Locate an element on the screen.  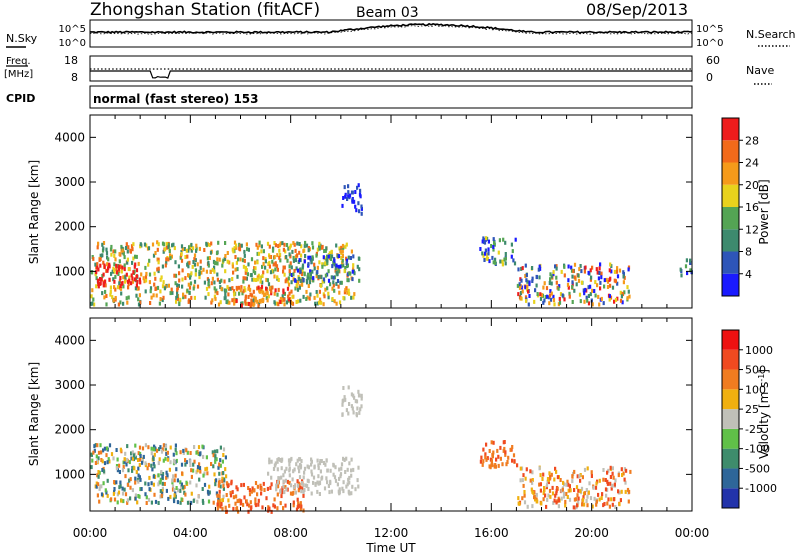
freq-label: Freq. is located at coordinates (18, 61).